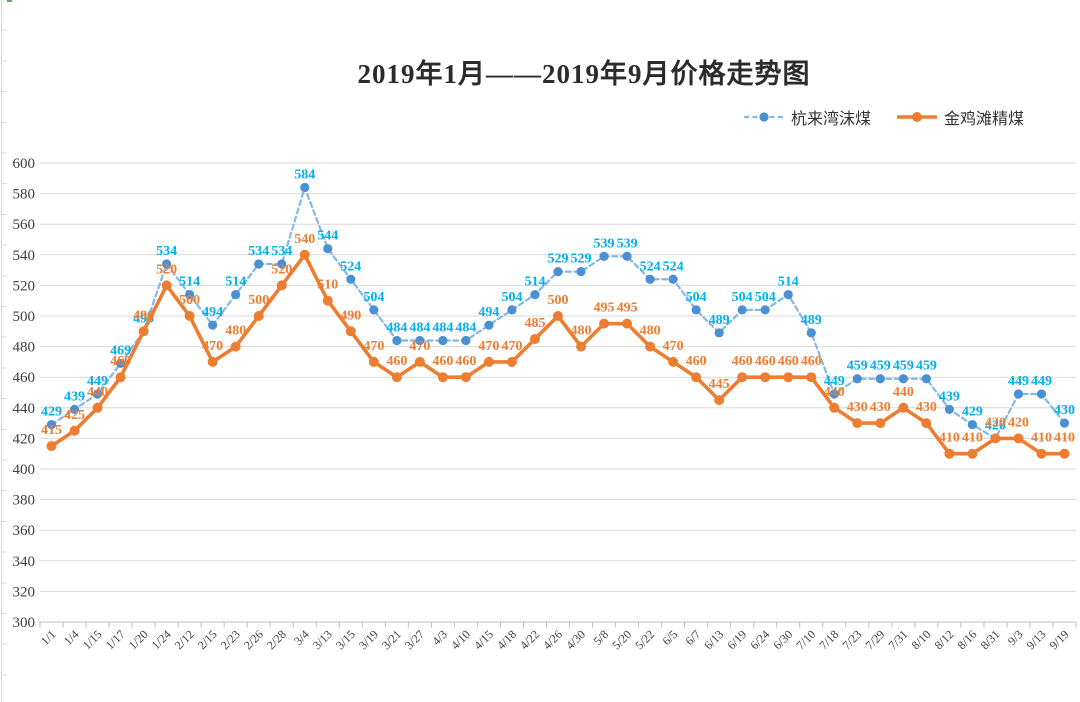  What do you see at coordinates (669, 637) in the screenshot?
I see `x-axis-label: 6/5` at bounding box center [669, 637].